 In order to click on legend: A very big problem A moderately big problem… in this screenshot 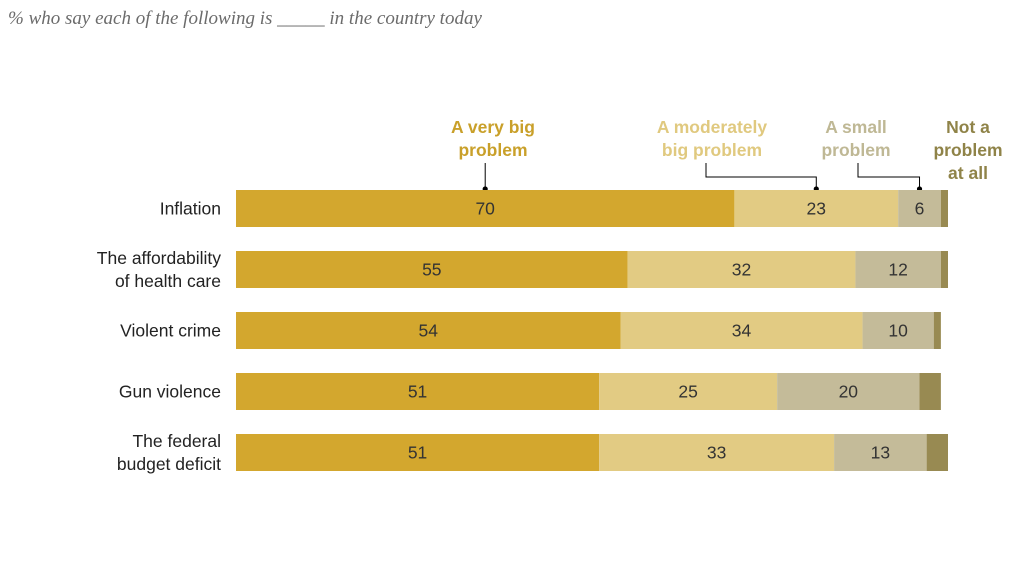, I will do `click(727, 154)`.